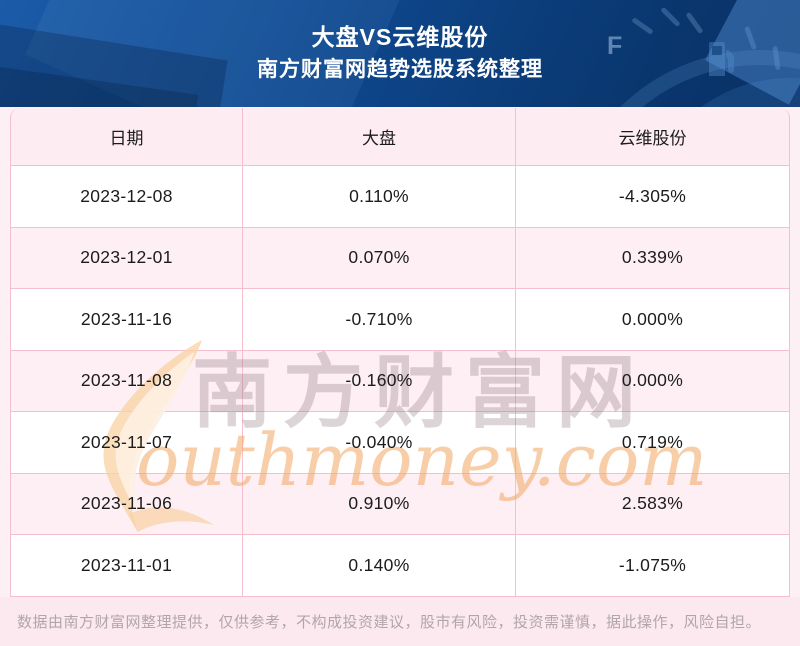 The width and height of the screenshot is (800, 646). I want to click on stock-cell: 2.583%, so click(652, 503).